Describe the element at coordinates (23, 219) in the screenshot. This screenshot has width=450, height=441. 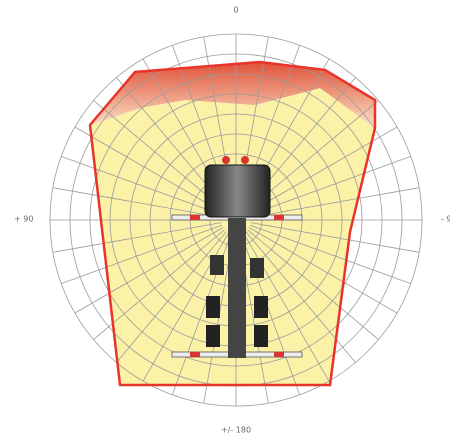
I see `angle-label-left: + 90` at that location.